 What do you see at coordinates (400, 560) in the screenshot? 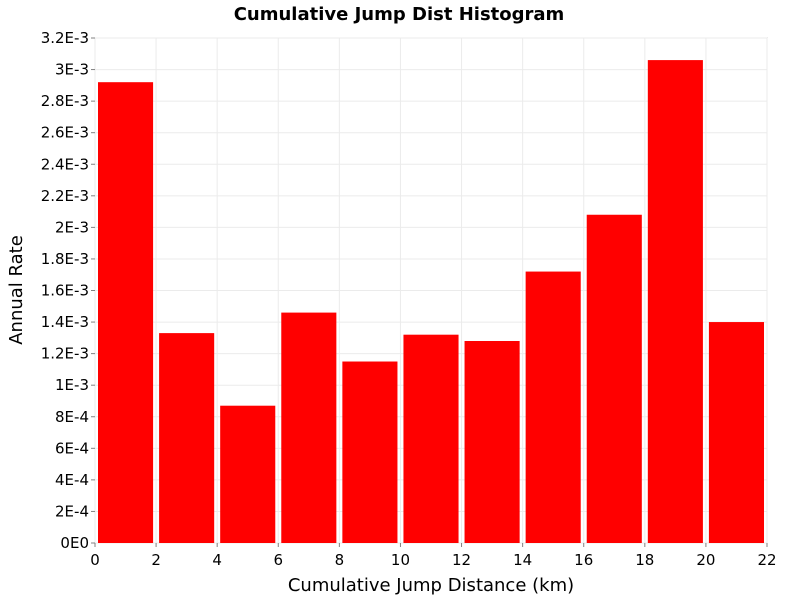
I see `x-tick-label: 10` at bounding box center [400, 560].